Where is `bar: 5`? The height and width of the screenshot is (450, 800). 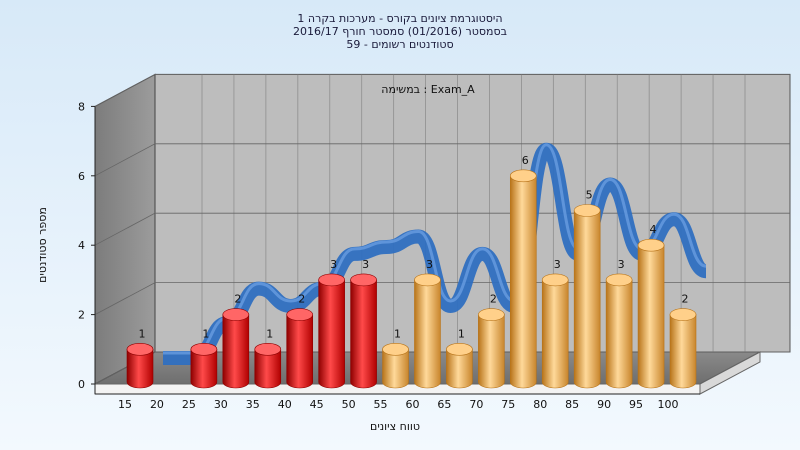 bar: 5 is located at coordinates (587, 289).